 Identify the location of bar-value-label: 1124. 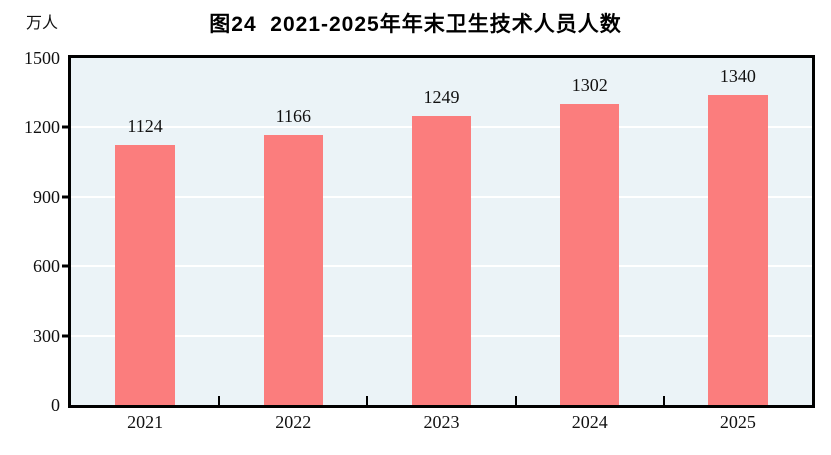
(145, 125).